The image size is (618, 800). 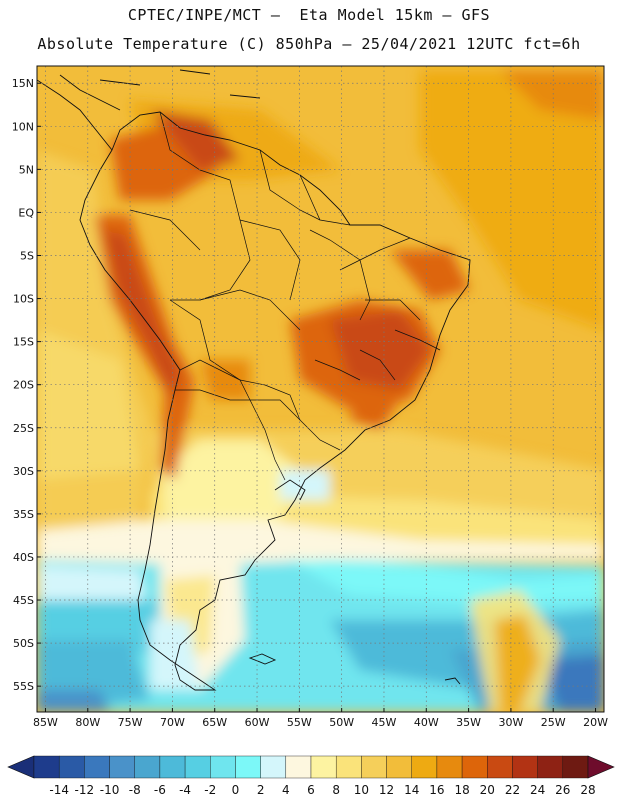 I want to click on lon-tick-label: 55W, so click(x=299, y=722).